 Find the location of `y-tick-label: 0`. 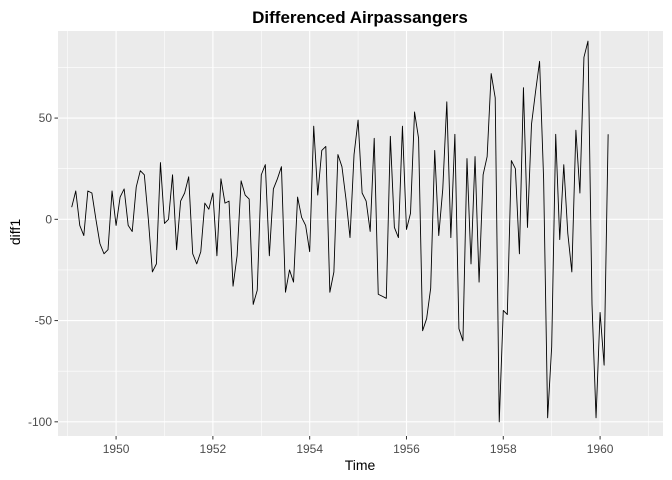

y-tick-label: 0 is located at coordinates (48, 219).